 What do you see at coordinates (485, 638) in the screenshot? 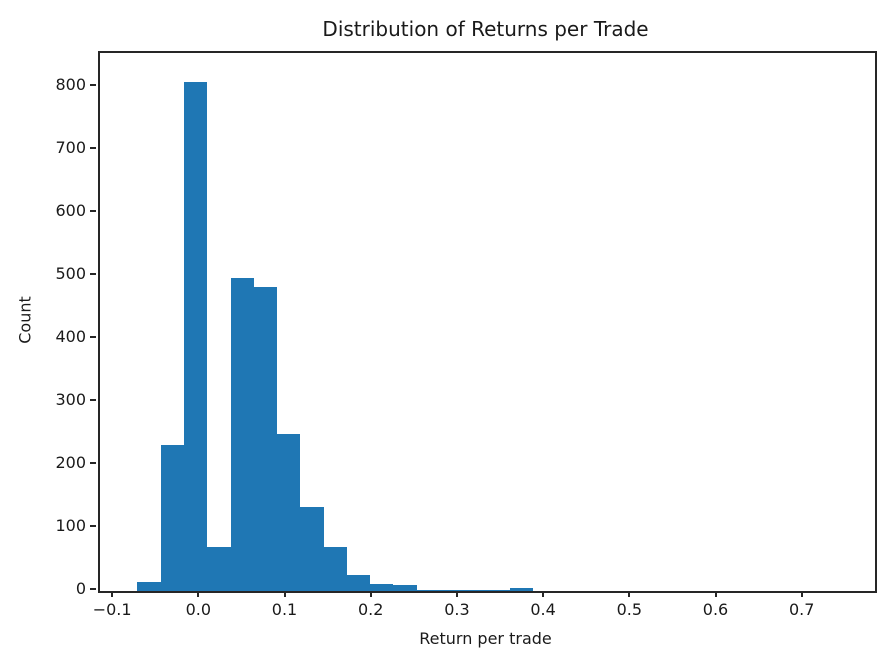
I see `x-axis-label: Return per trade` at bounding box center [485, 638].